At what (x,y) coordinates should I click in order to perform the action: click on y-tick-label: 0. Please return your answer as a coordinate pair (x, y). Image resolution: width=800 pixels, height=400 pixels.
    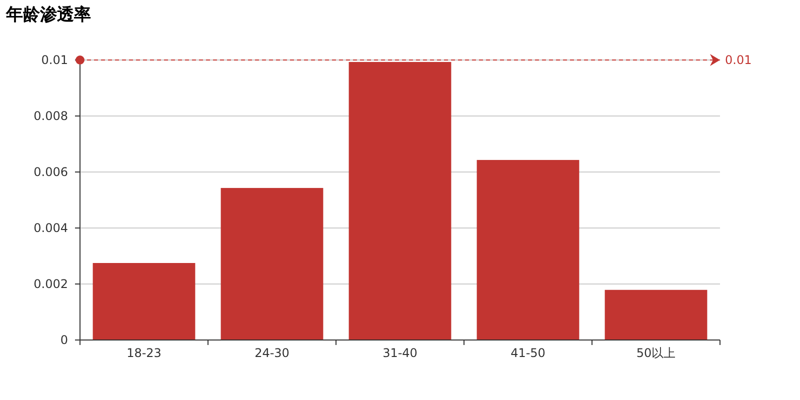
    Looking at the image, I should click on (64, 340).